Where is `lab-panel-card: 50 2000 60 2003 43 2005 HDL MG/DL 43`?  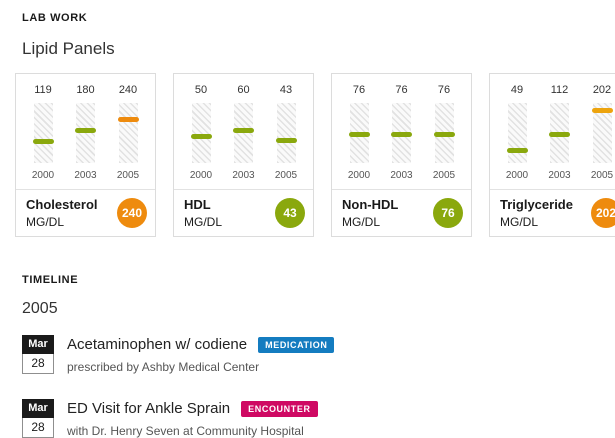
lab-panel-card: 50 2000 60 2003 43 2005 HDL MG/DL 43 is located at coordinates (243, 155).